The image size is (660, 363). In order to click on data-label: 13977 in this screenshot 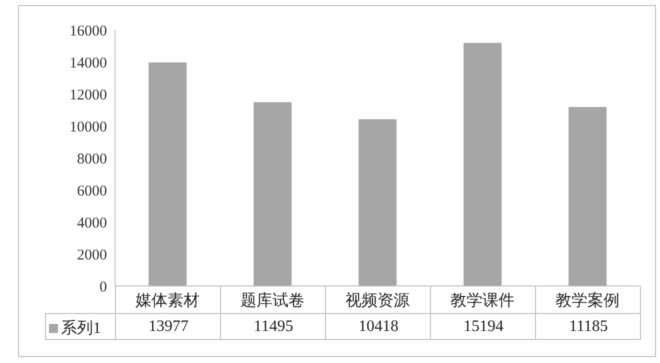, I will do `click(169, 327)`.